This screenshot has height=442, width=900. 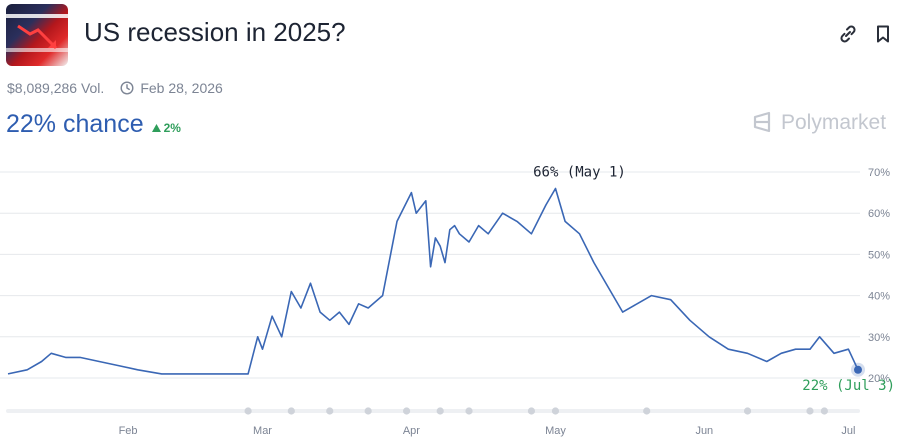 What do you see at coordinates (879, 297) in the screenshot?
I see `y-tick-label: 40%` at bounding box center [879, 297].